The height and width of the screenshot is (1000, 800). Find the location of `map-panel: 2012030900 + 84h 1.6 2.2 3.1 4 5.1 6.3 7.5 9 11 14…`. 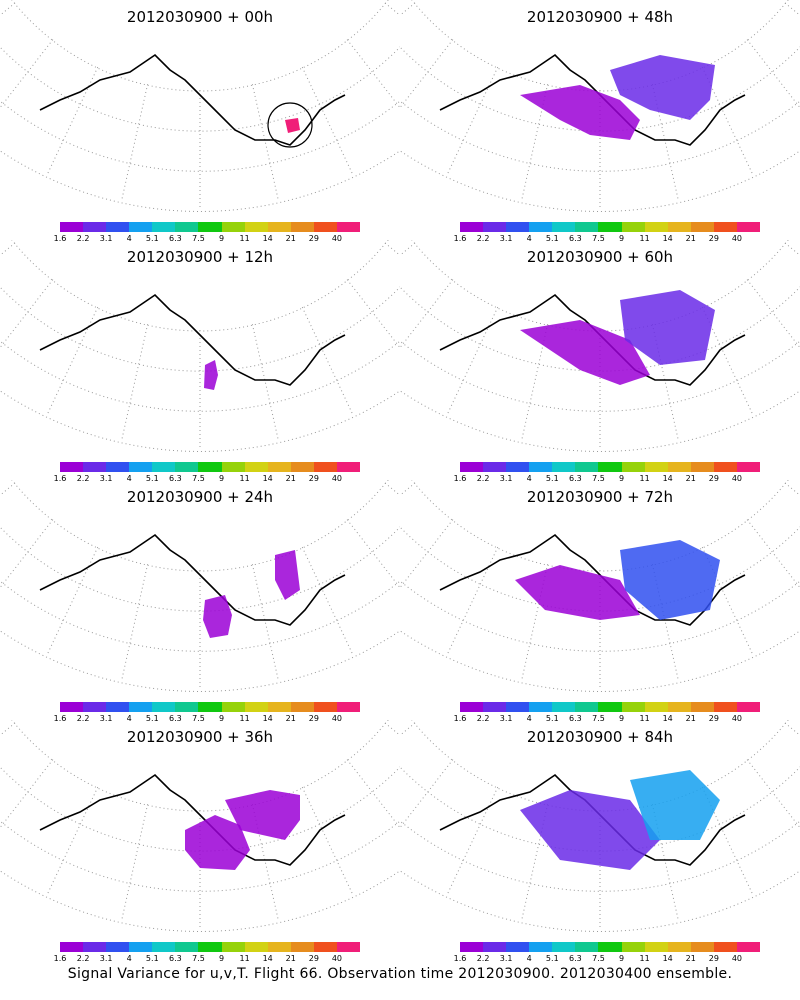

map-panel: 2012030900 + 84h 1.6 2.2 3.1 4 5.1 6.3 7.5 9 11 14… is located at coordinates (600, 842).